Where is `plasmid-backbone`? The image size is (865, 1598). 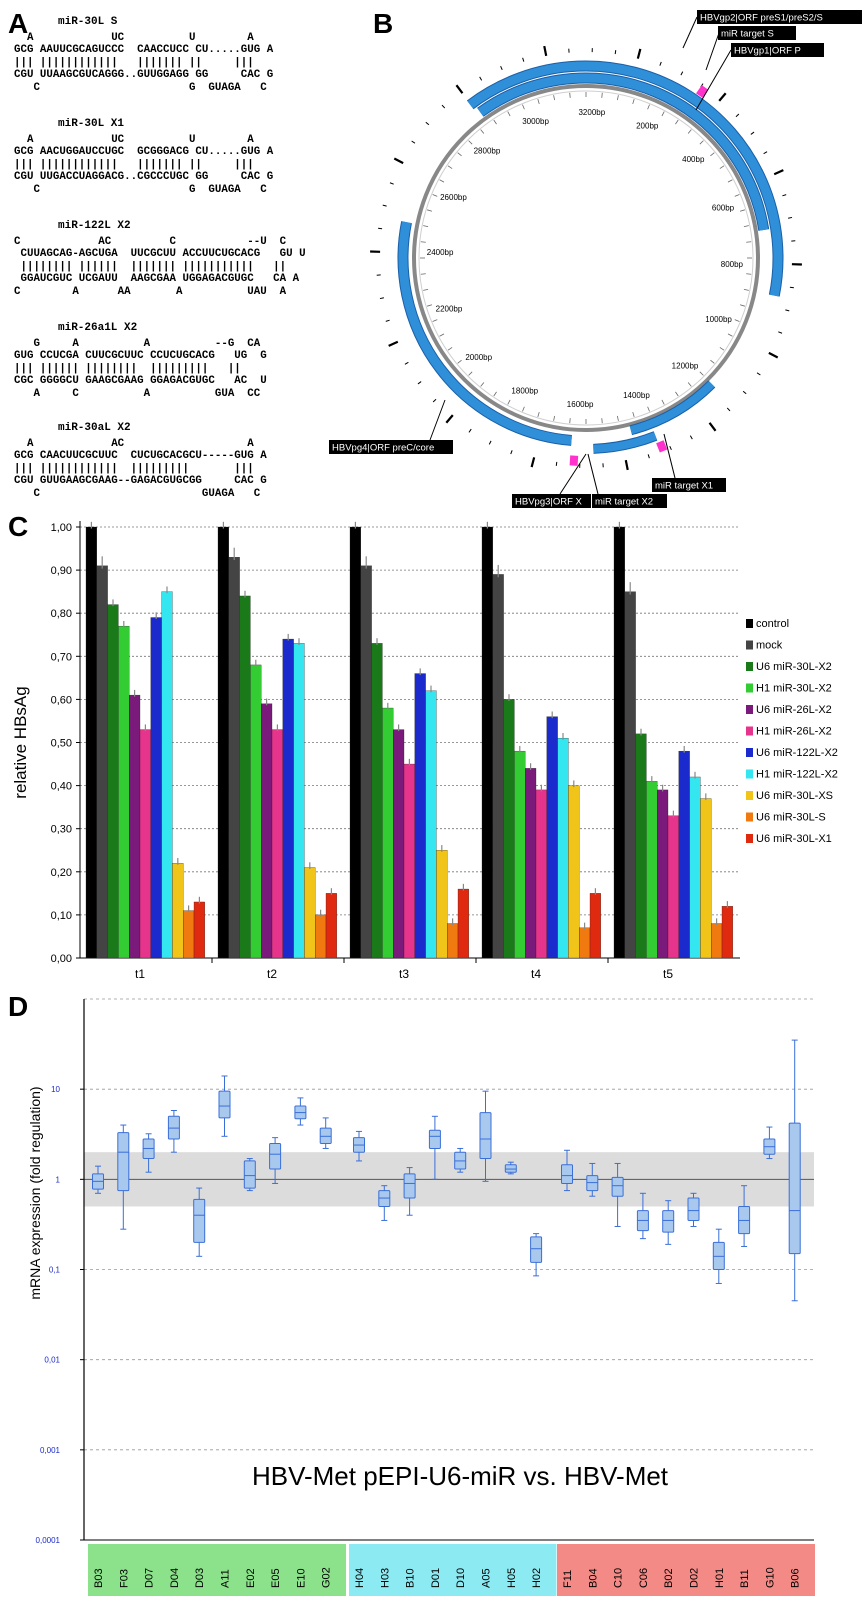
plasmid-backbone is located at coordinates (586, 258).